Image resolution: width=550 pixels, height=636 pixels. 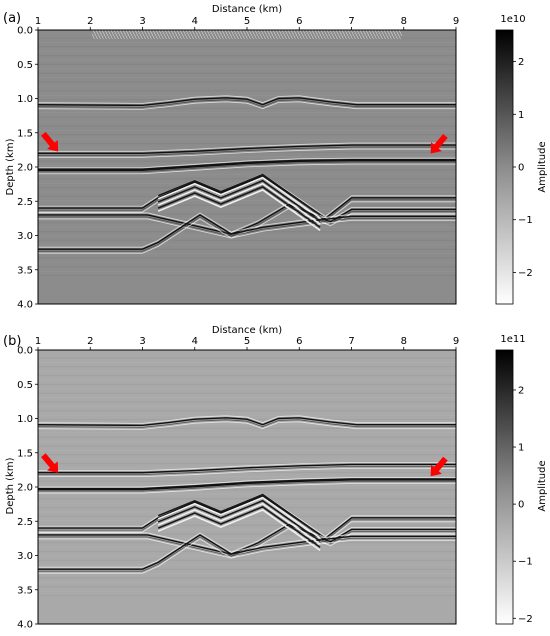 What do you see at coordinates (12, 18) in the screenshot?
I see `panel-label: (a)` at bounding box center [12, 18].